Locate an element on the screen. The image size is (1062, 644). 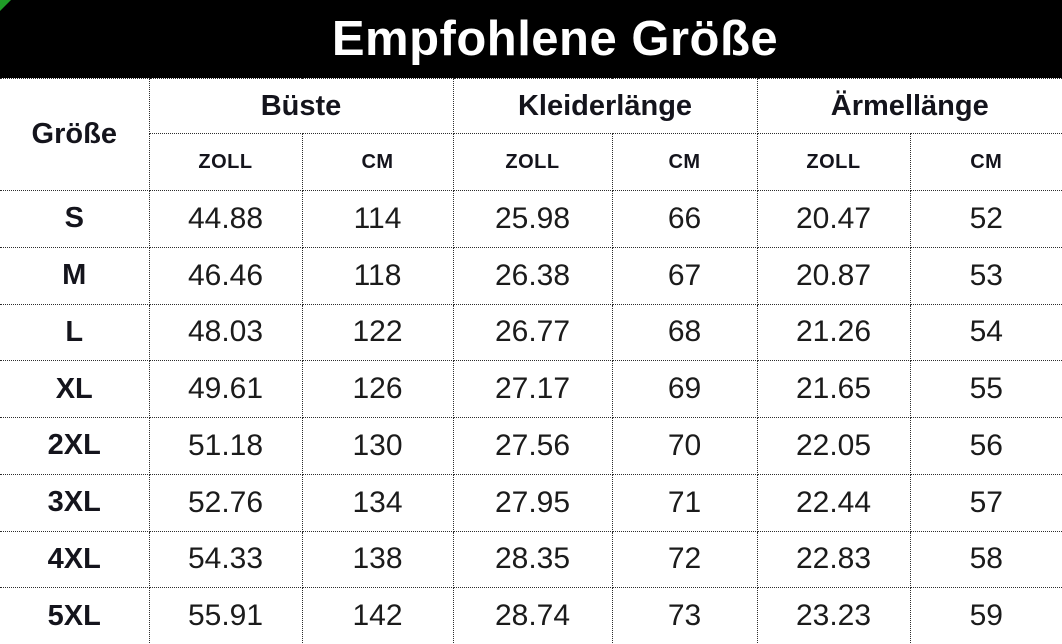
table-row: 4XL 54.33 138 28.35 72 22.83 58 is located at coordinates (531, 559).